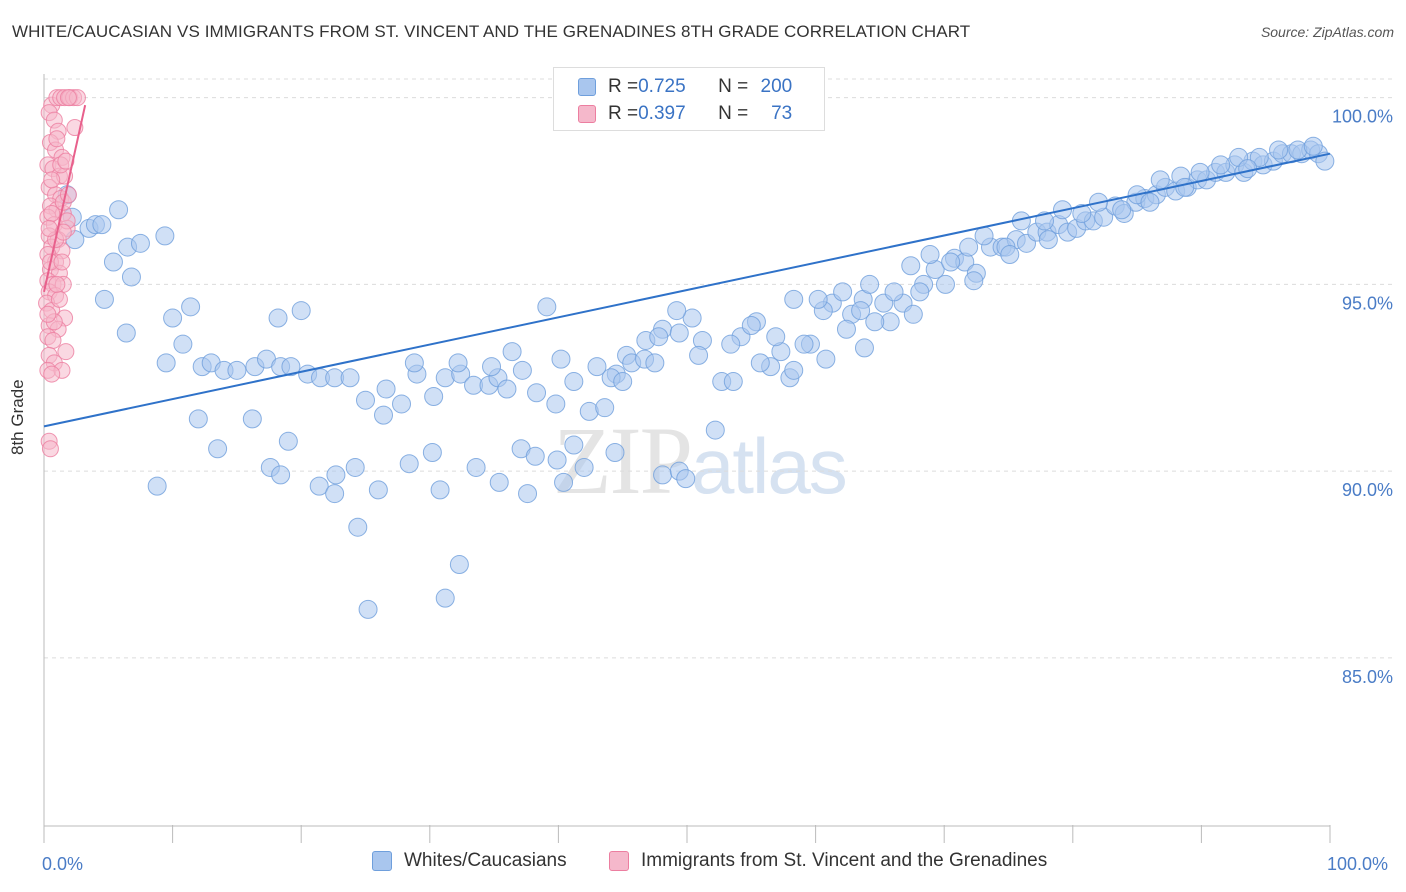 The image size is (1406, 892). Describe the element at coordinates (63, 864) in the screenshot. I see `x-tick-label-min: 0.0%` at that location.